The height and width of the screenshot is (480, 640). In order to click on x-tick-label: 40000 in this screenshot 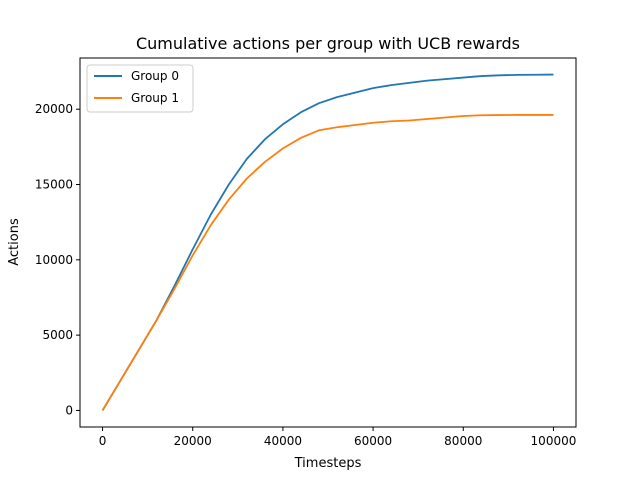, I will do `click(283, 441)`.